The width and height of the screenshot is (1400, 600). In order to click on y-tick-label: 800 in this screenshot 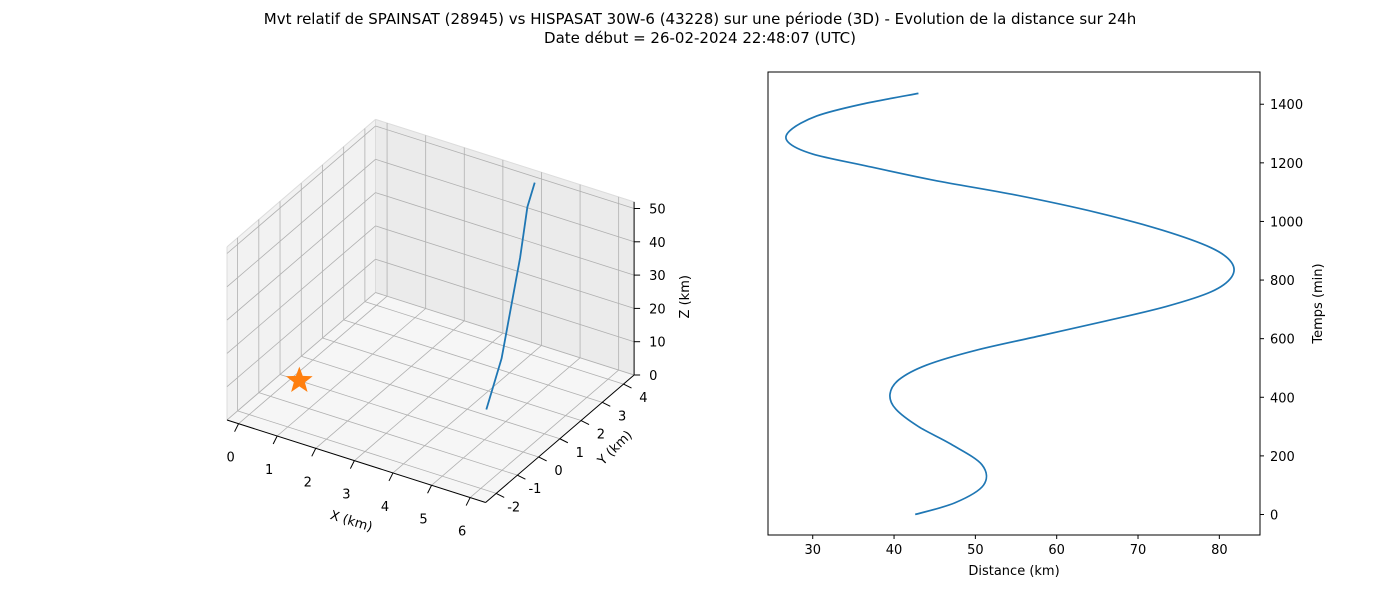, I will do `click(1282, 281)`.